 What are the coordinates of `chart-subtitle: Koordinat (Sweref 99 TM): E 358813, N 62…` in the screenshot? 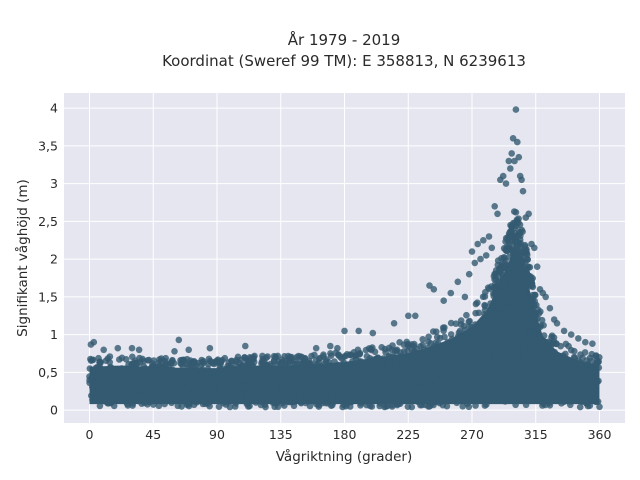 It's located at (344, 61).